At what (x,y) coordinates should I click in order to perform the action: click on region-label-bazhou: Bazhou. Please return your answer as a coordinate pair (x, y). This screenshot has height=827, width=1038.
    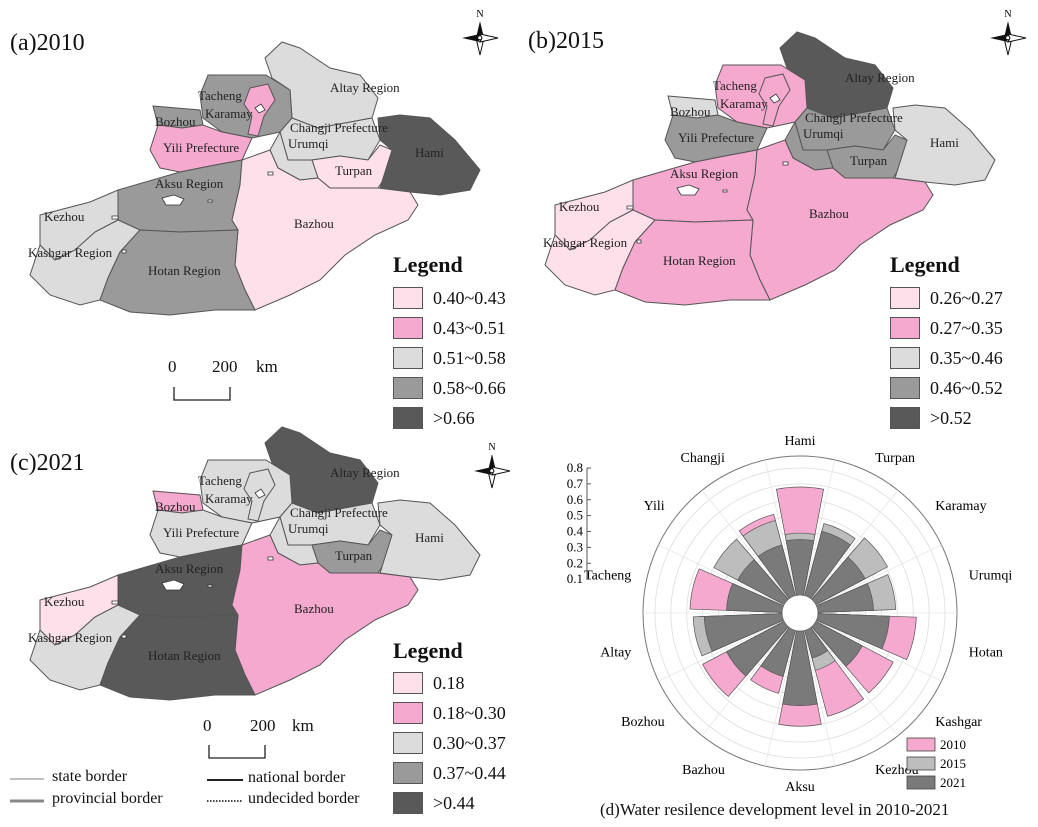
    Looking at the image, I should click on (314, 608).